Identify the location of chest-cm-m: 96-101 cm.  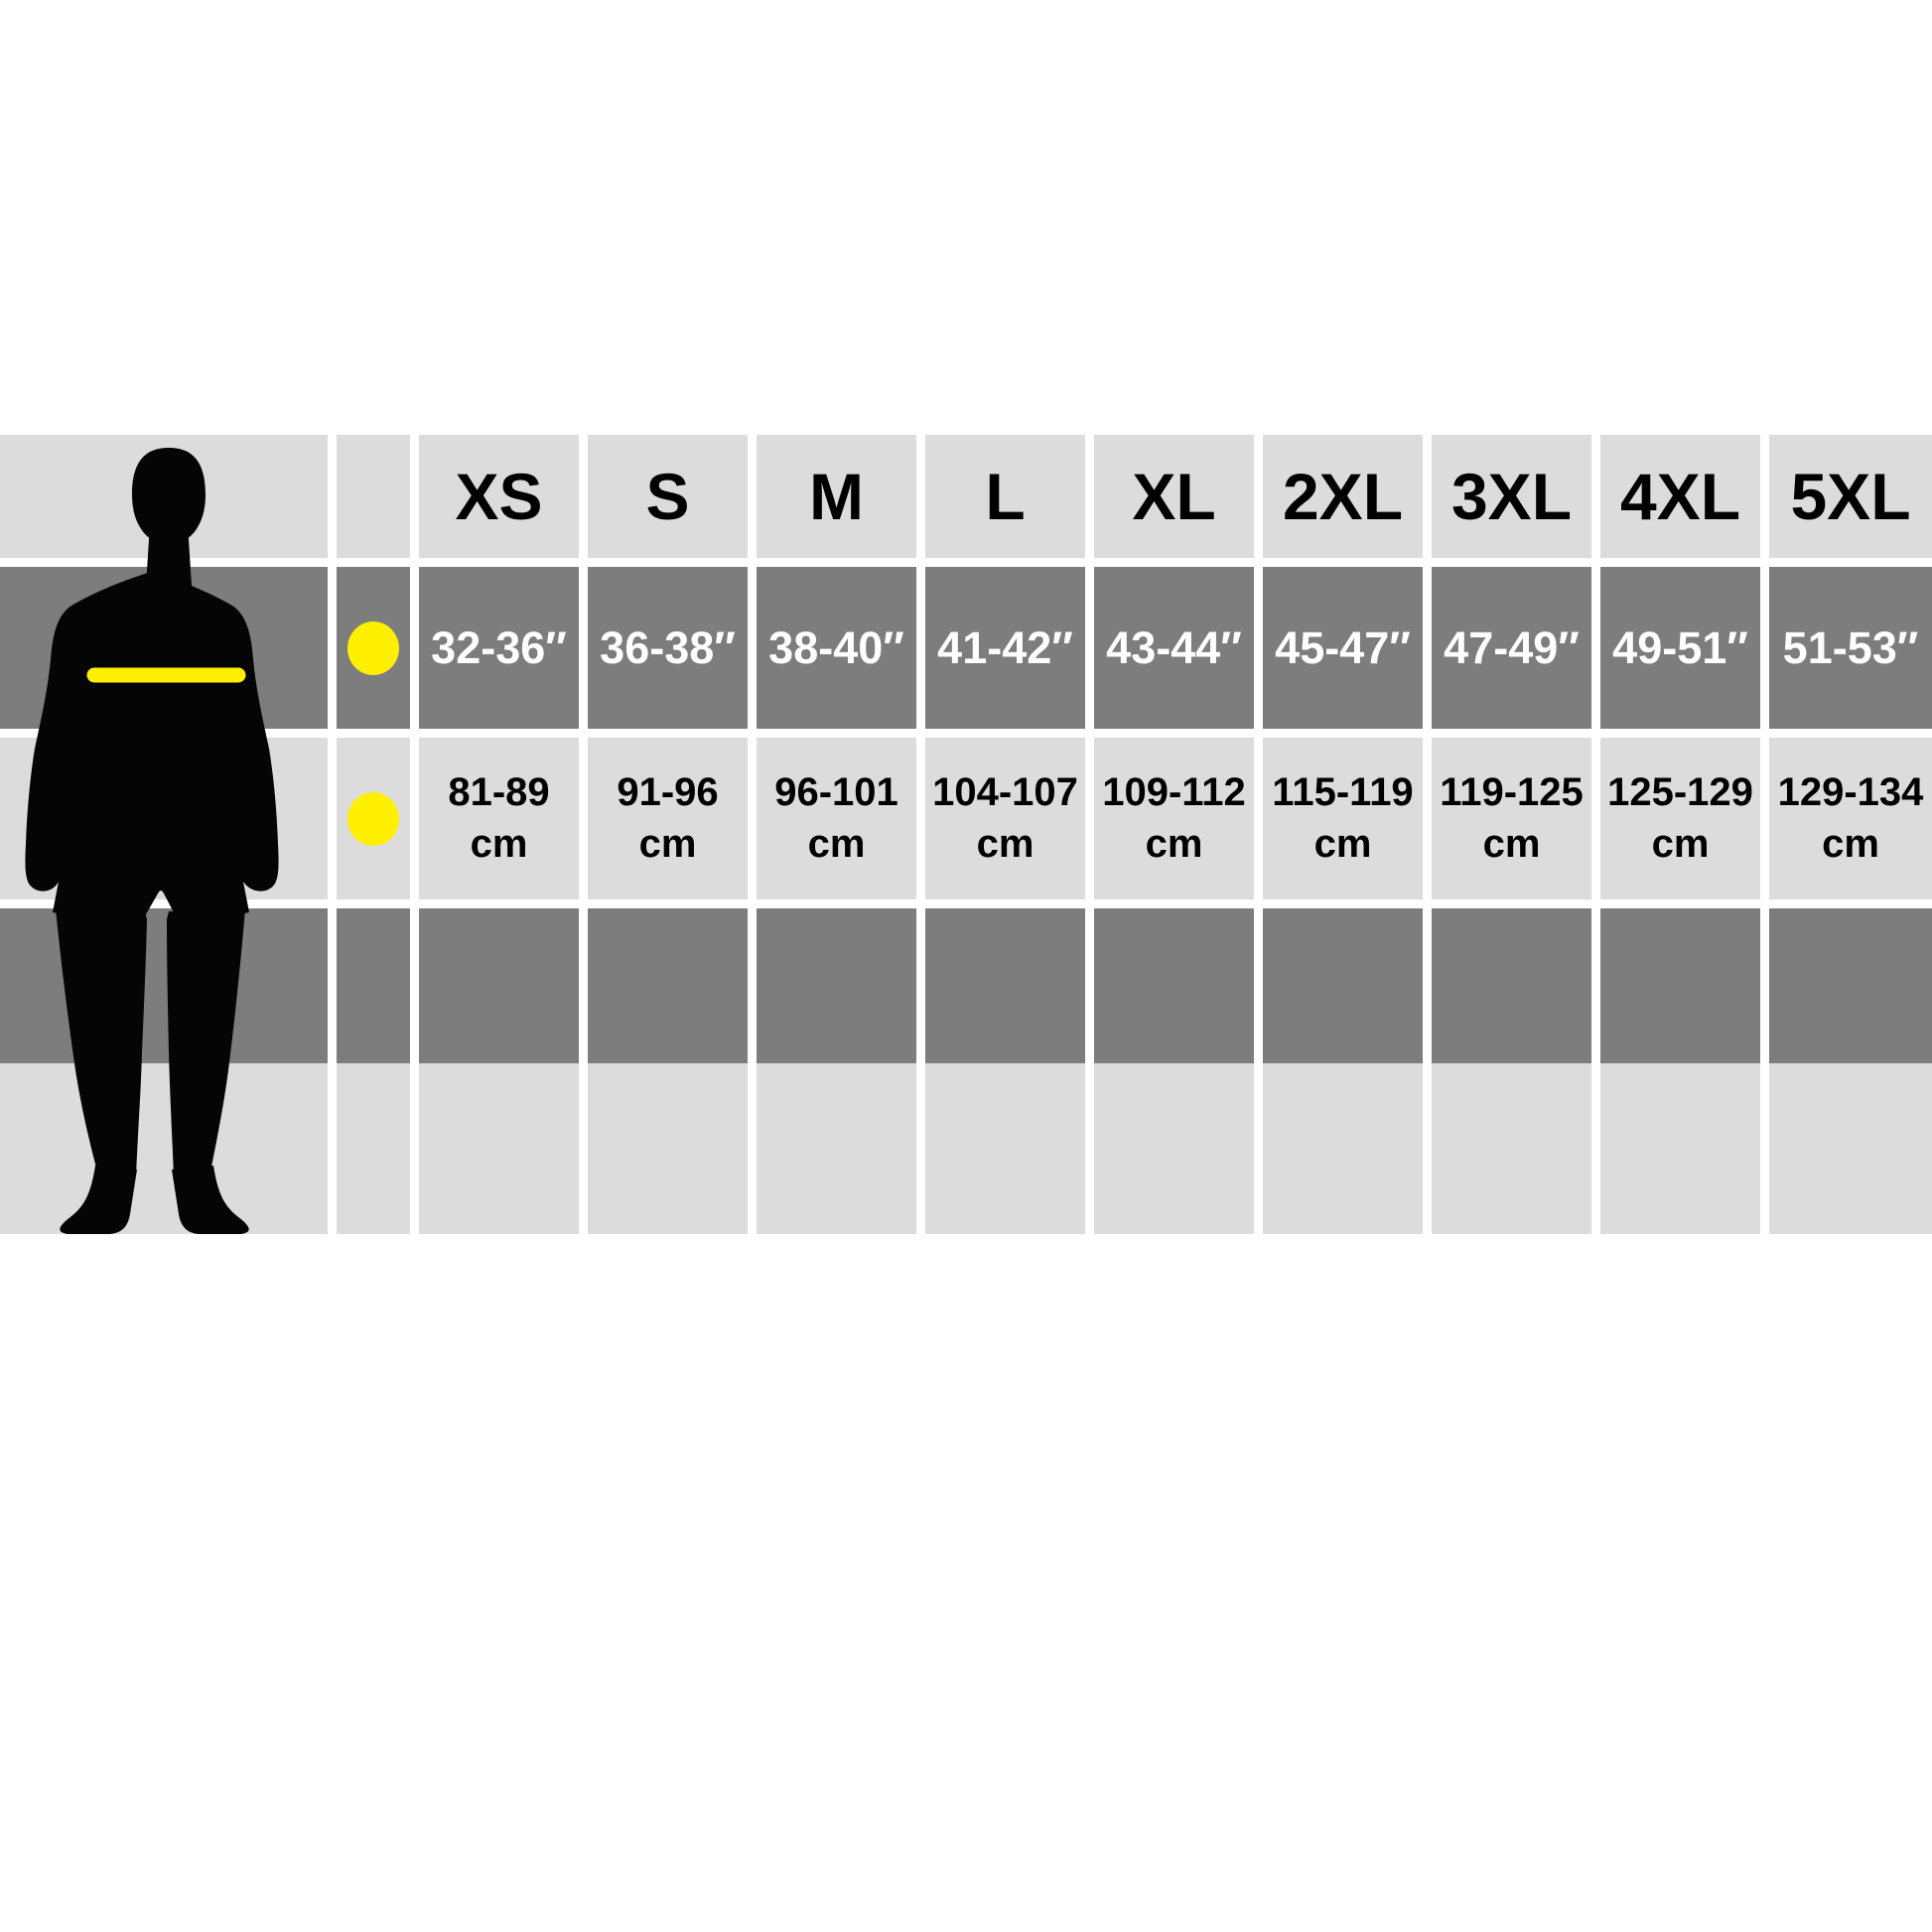
(836, 818).